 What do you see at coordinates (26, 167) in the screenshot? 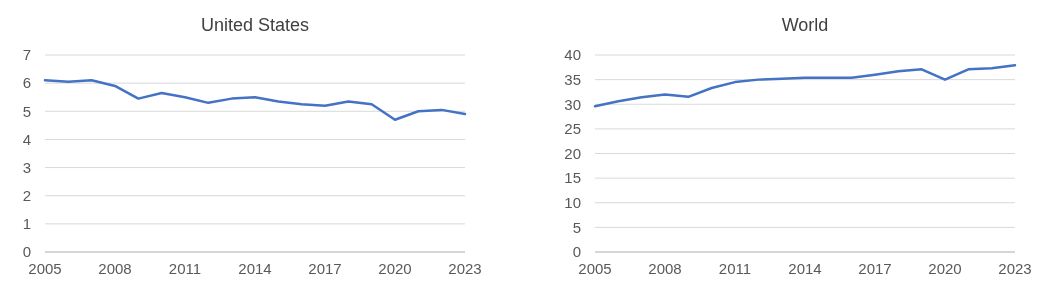
I see `y-tick-label: 3` at bounding box center [26, 167].